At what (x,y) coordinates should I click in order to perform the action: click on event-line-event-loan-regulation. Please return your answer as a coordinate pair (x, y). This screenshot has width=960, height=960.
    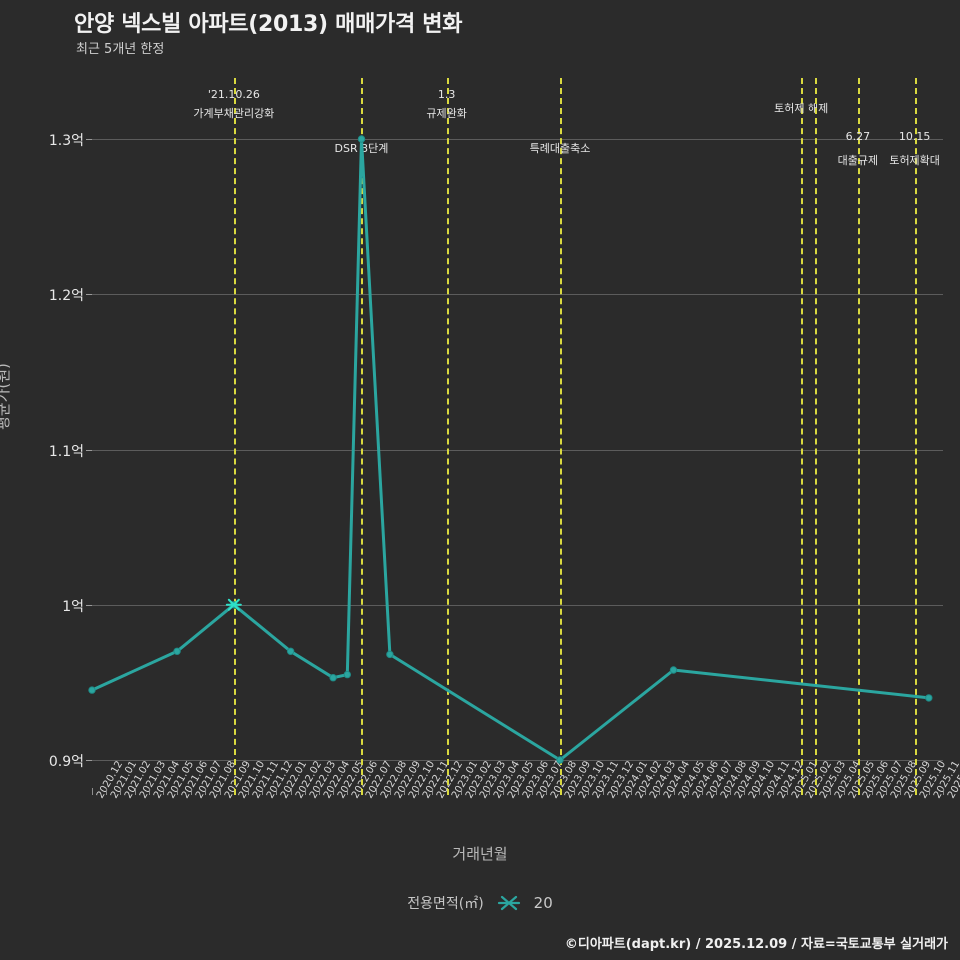
    Looking at the image, I should click on (858, 436).